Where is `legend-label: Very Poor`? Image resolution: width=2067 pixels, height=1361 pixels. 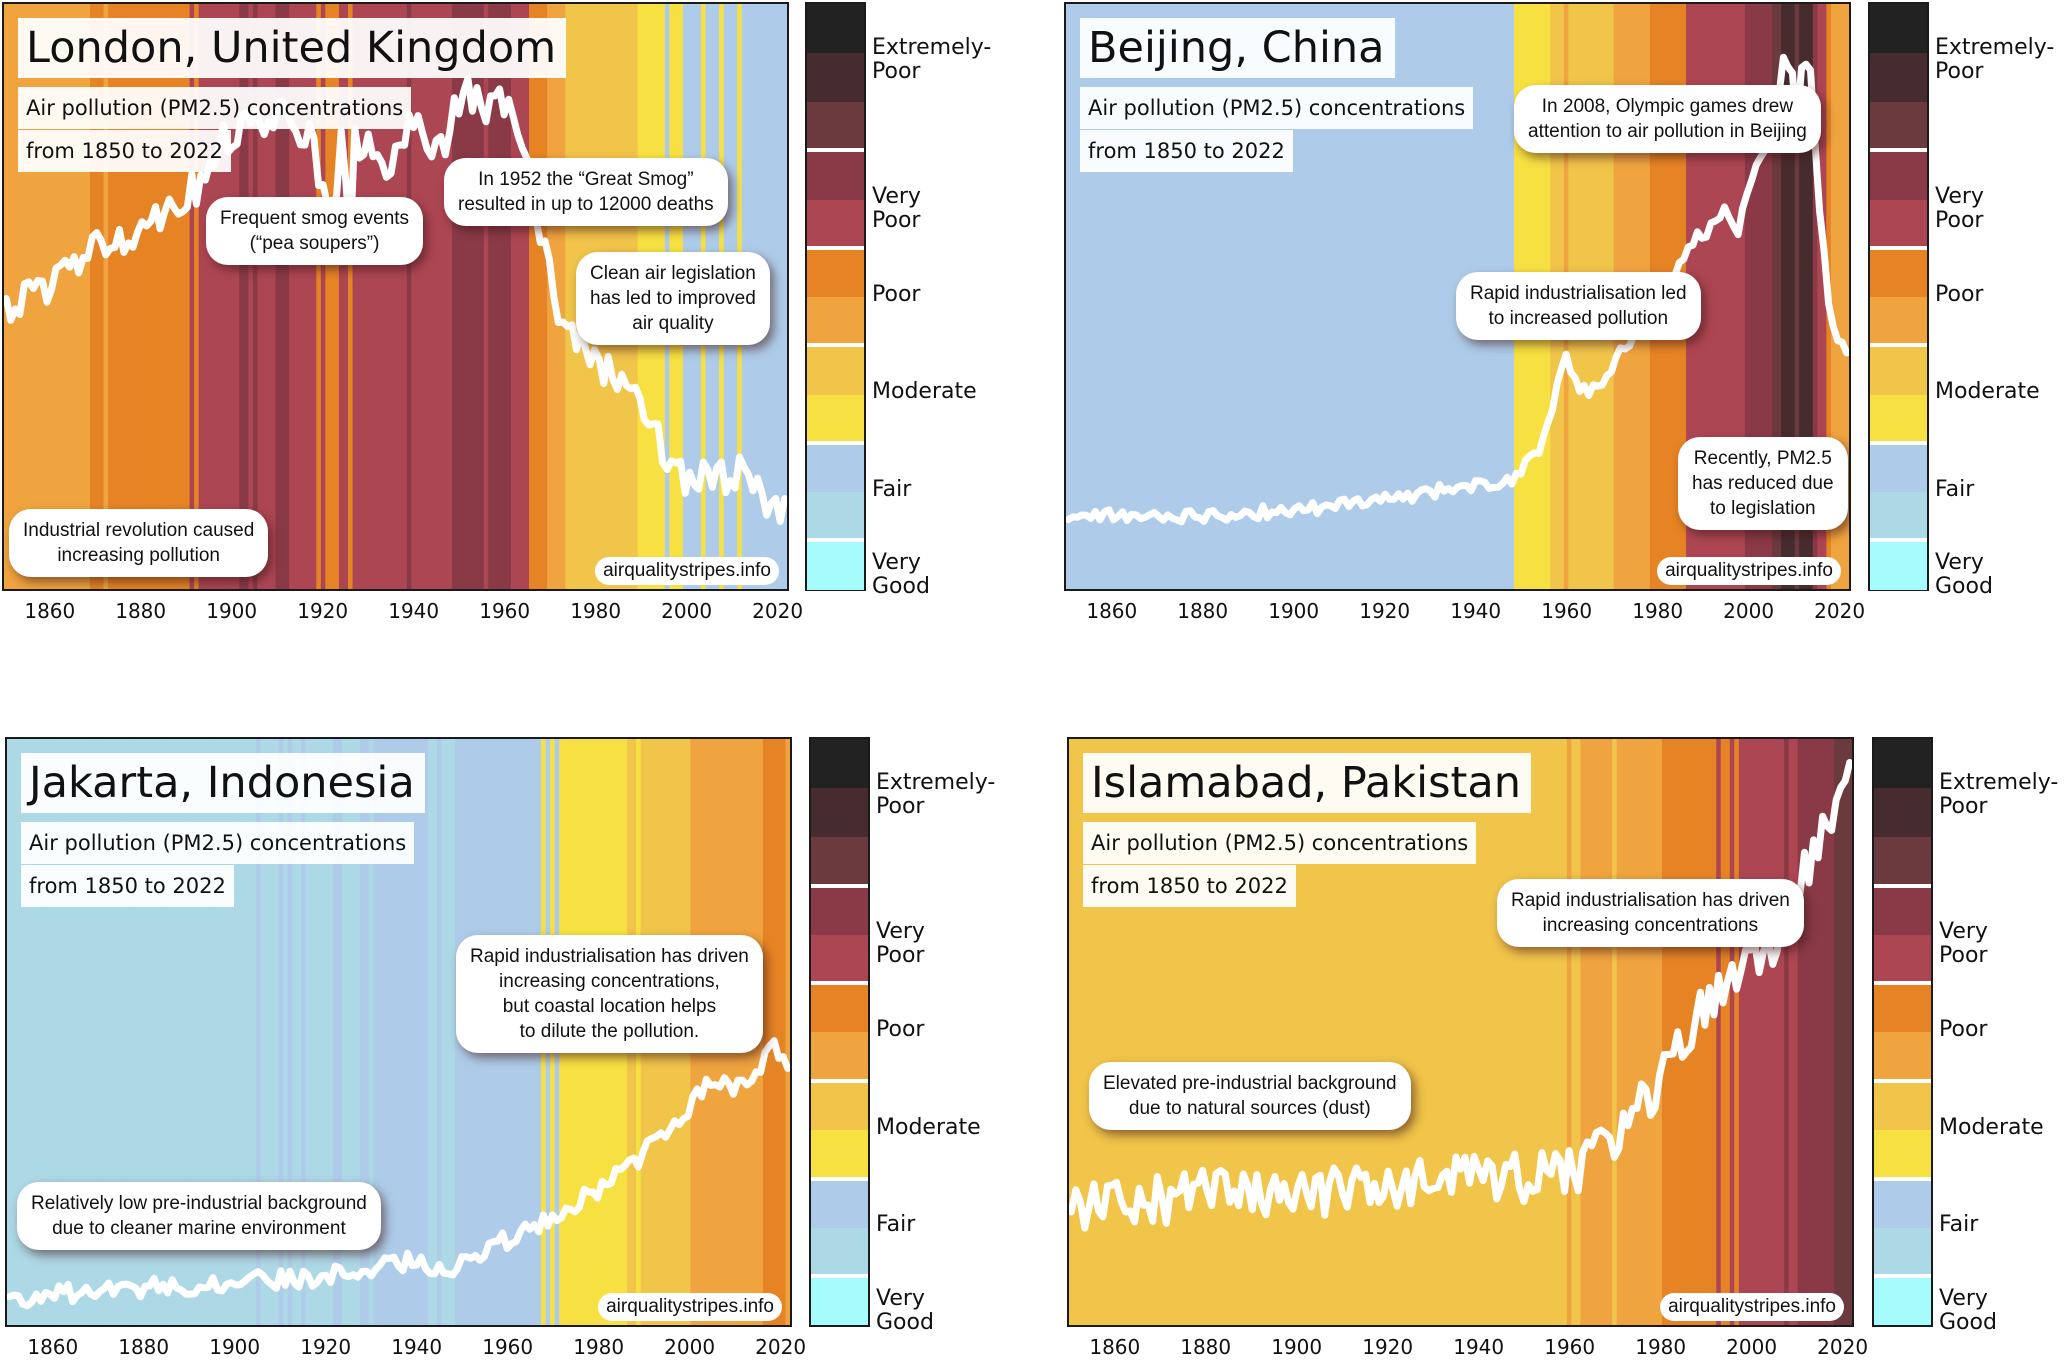
legend-label: Very Poor is located at coordinates (896, 208).